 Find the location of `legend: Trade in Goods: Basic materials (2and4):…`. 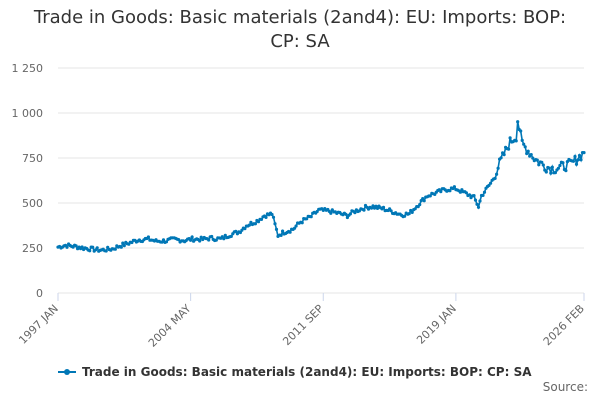

legend: Trade in Goods: Basic materials (2and4):… is located at coordinates (295, 372).